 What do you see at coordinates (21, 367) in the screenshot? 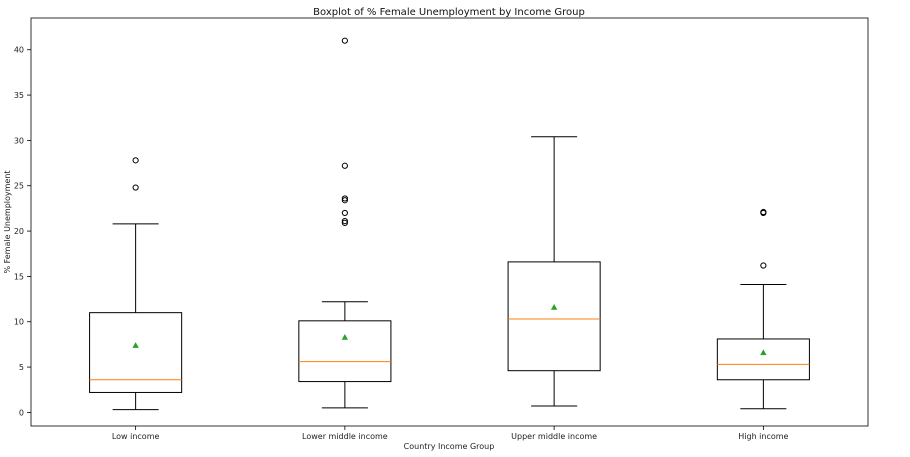
I see `y-tick-label: 5` at bounding box center [21, 367].